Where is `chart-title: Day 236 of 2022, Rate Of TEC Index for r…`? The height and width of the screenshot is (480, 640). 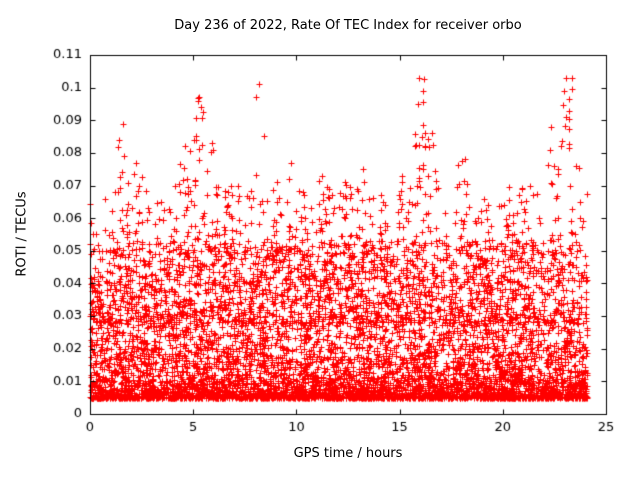 chart-title: Day 236 of 2022, Rate Of TEC Index for r… is located at coordinates (348, 25).